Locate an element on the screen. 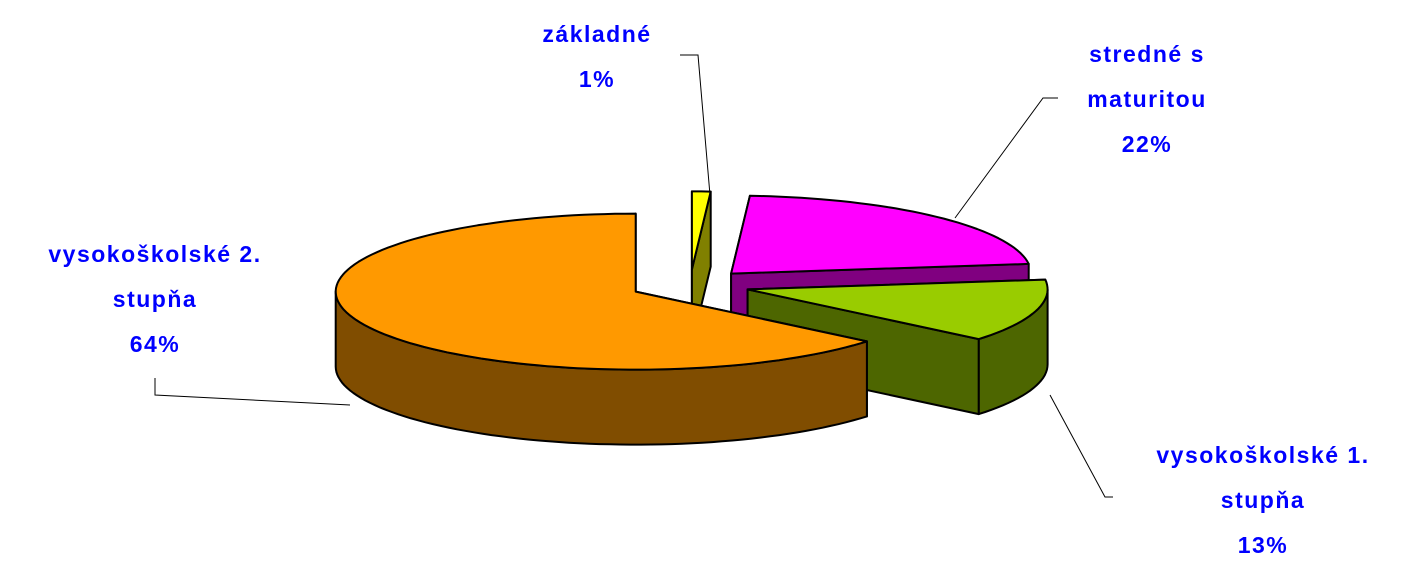  slice-label: vysokoškolské 2. stupňa 64% is located at coordinates (155, 299).